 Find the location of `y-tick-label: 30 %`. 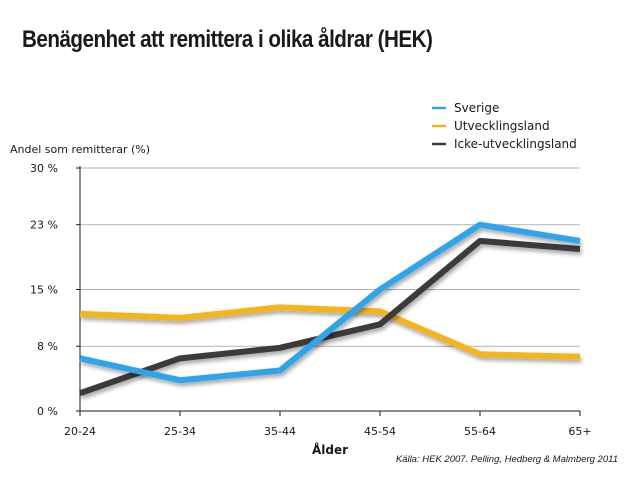

y-tick-label: 30 % is located at coordinates (44, 168).